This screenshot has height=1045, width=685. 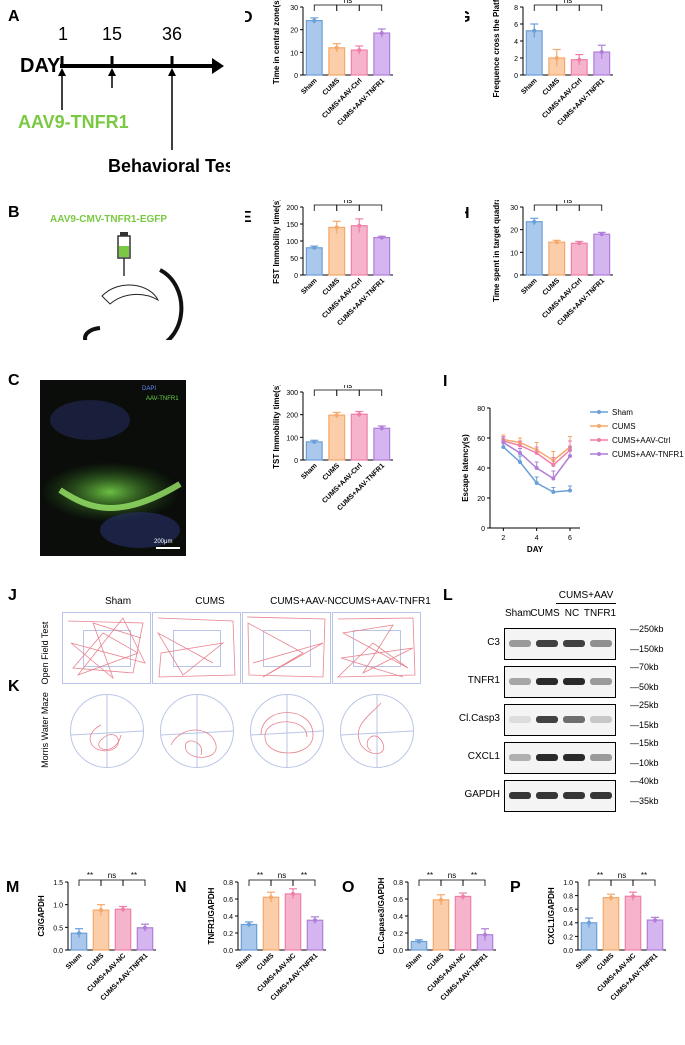 I want to click on panel-label-m: M, so click(x=12, y=887).